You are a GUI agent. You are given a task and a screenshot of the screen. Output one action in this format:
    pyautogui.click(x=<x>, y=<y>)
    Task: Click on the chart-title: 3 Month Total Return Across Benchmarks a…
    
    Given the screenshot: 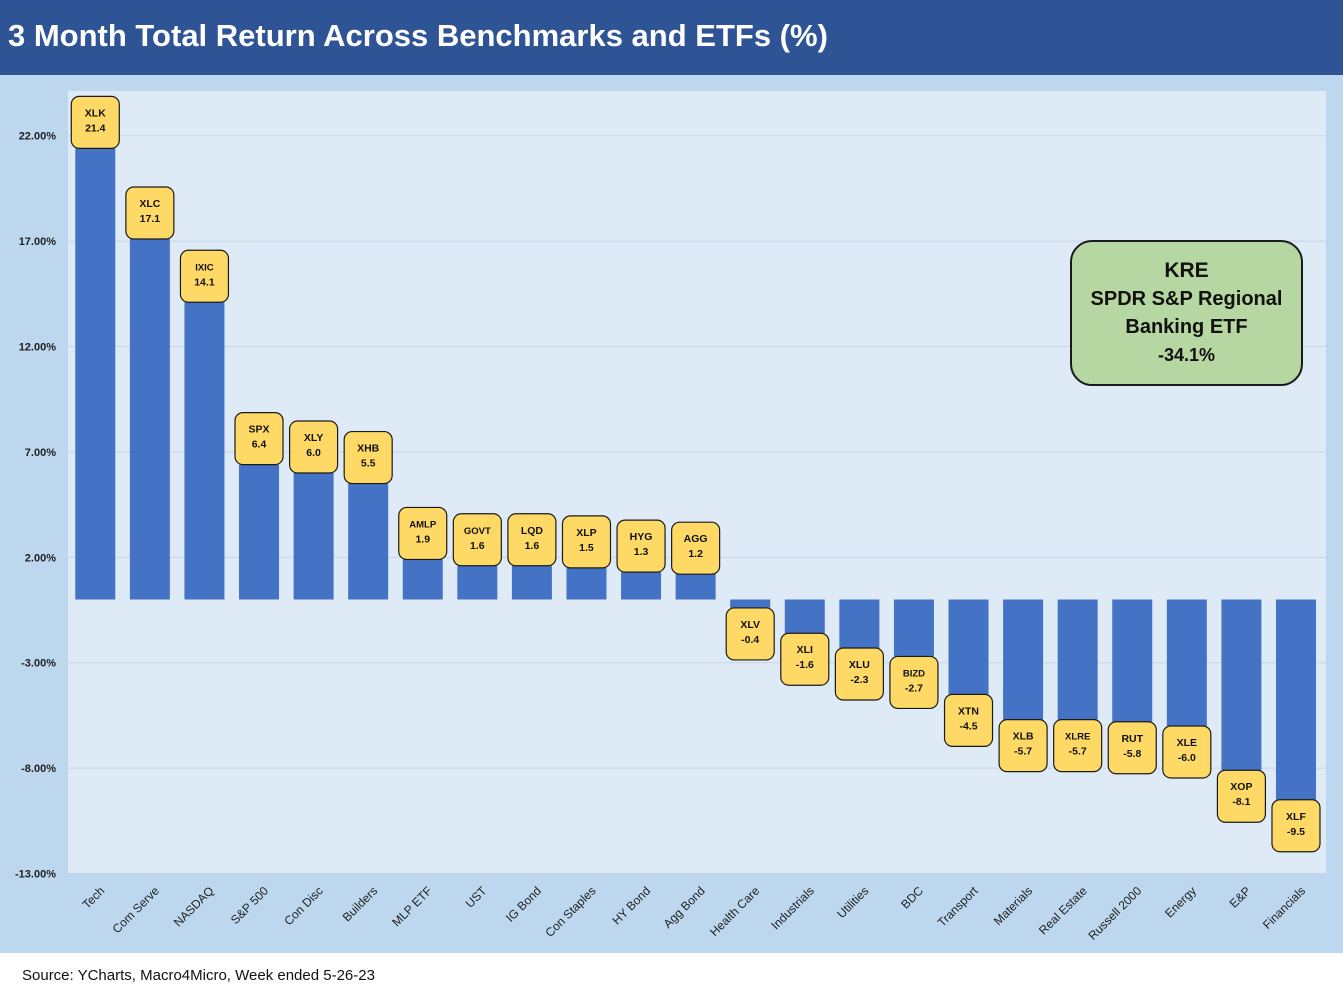 What is the action you would take?
    pyautogui.click(x=418, y=35)
    